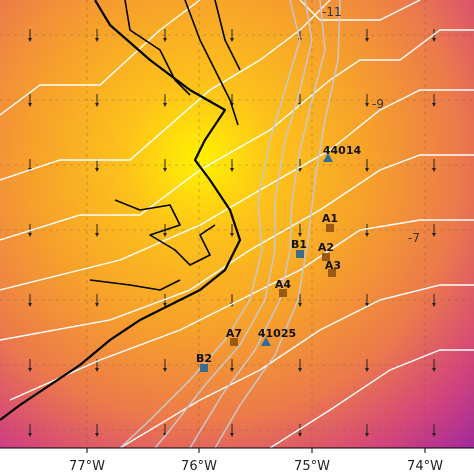  Describe the element at coordinates (330, 218) in the screenshot. I see `station-label: A1` at that location.